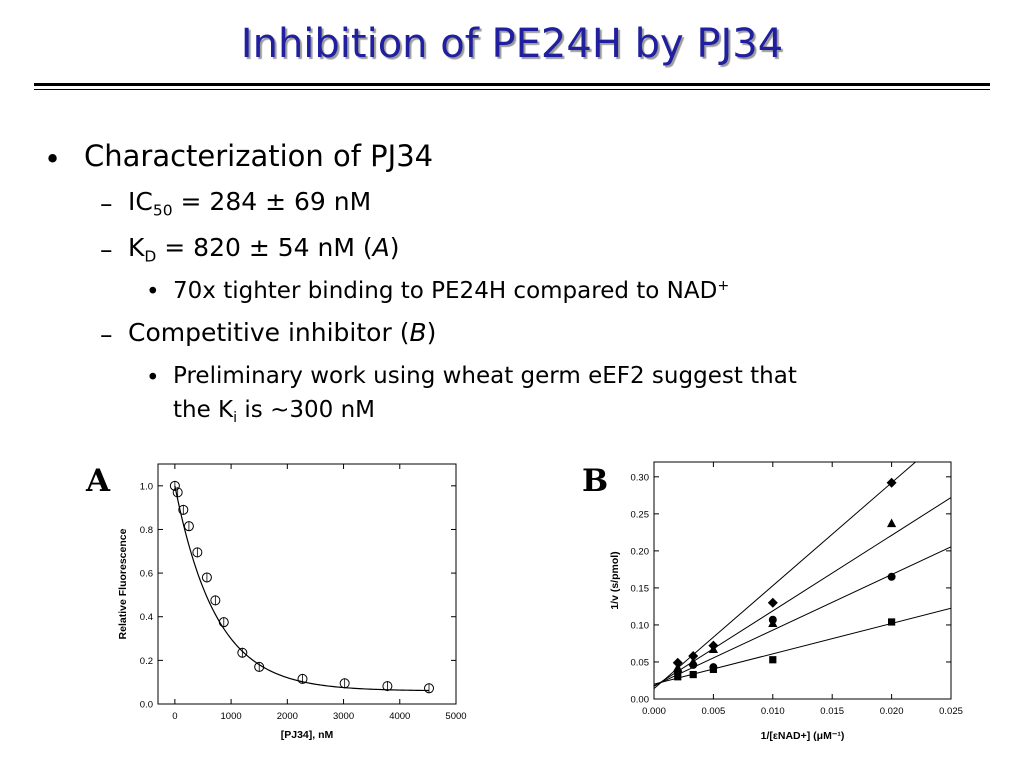 The image size is (1024, 768). I want to click on panel-b-letter: B, so click(595, 481).